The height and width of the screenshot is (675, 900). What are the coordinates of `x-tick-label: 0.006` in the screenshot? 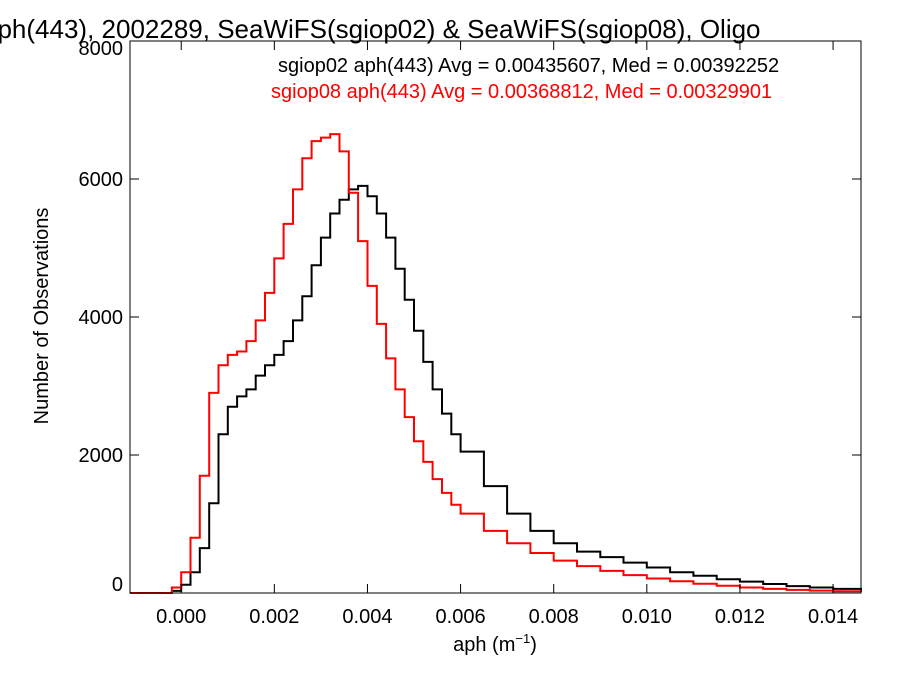 It's located at (461, 617).